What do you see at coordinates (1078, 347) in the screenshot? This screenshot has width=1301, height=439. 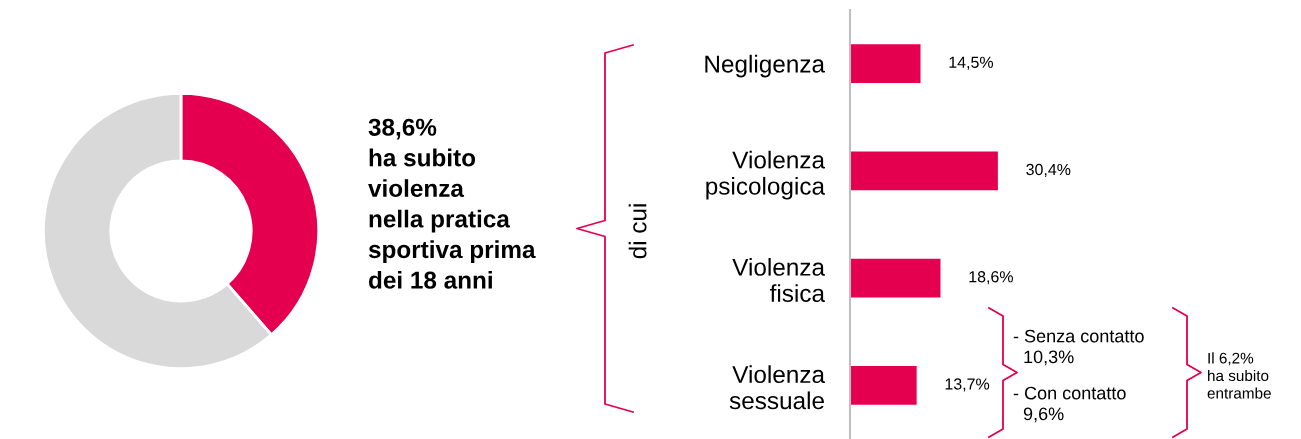 I see `text: - Senza contatto 10,3%` at bounding box center [1078, 347].